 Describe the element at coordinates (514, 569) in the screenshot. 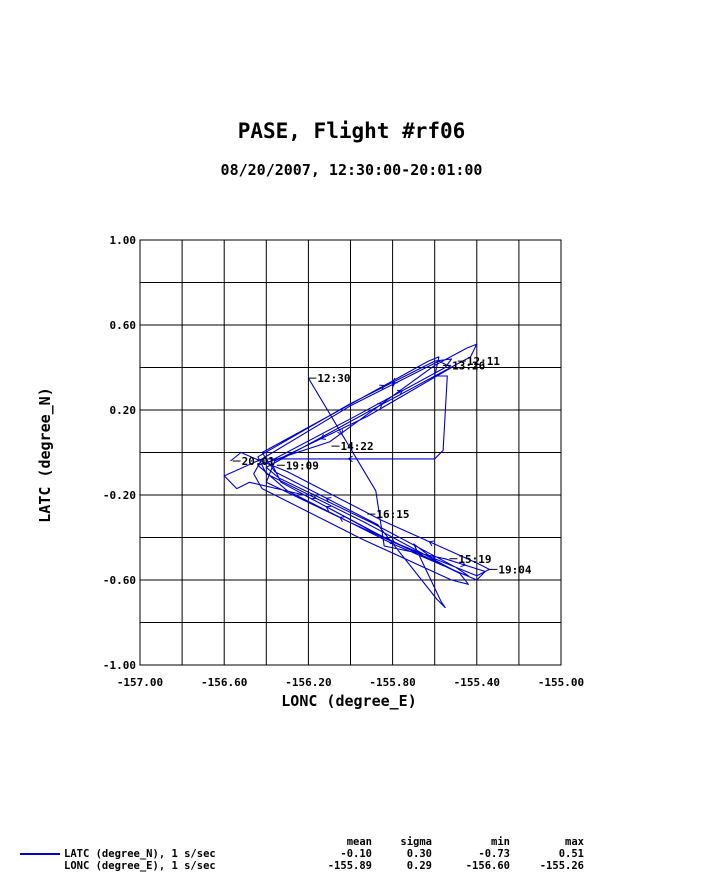

I see `time-annotation-label: 19:04` at that location.